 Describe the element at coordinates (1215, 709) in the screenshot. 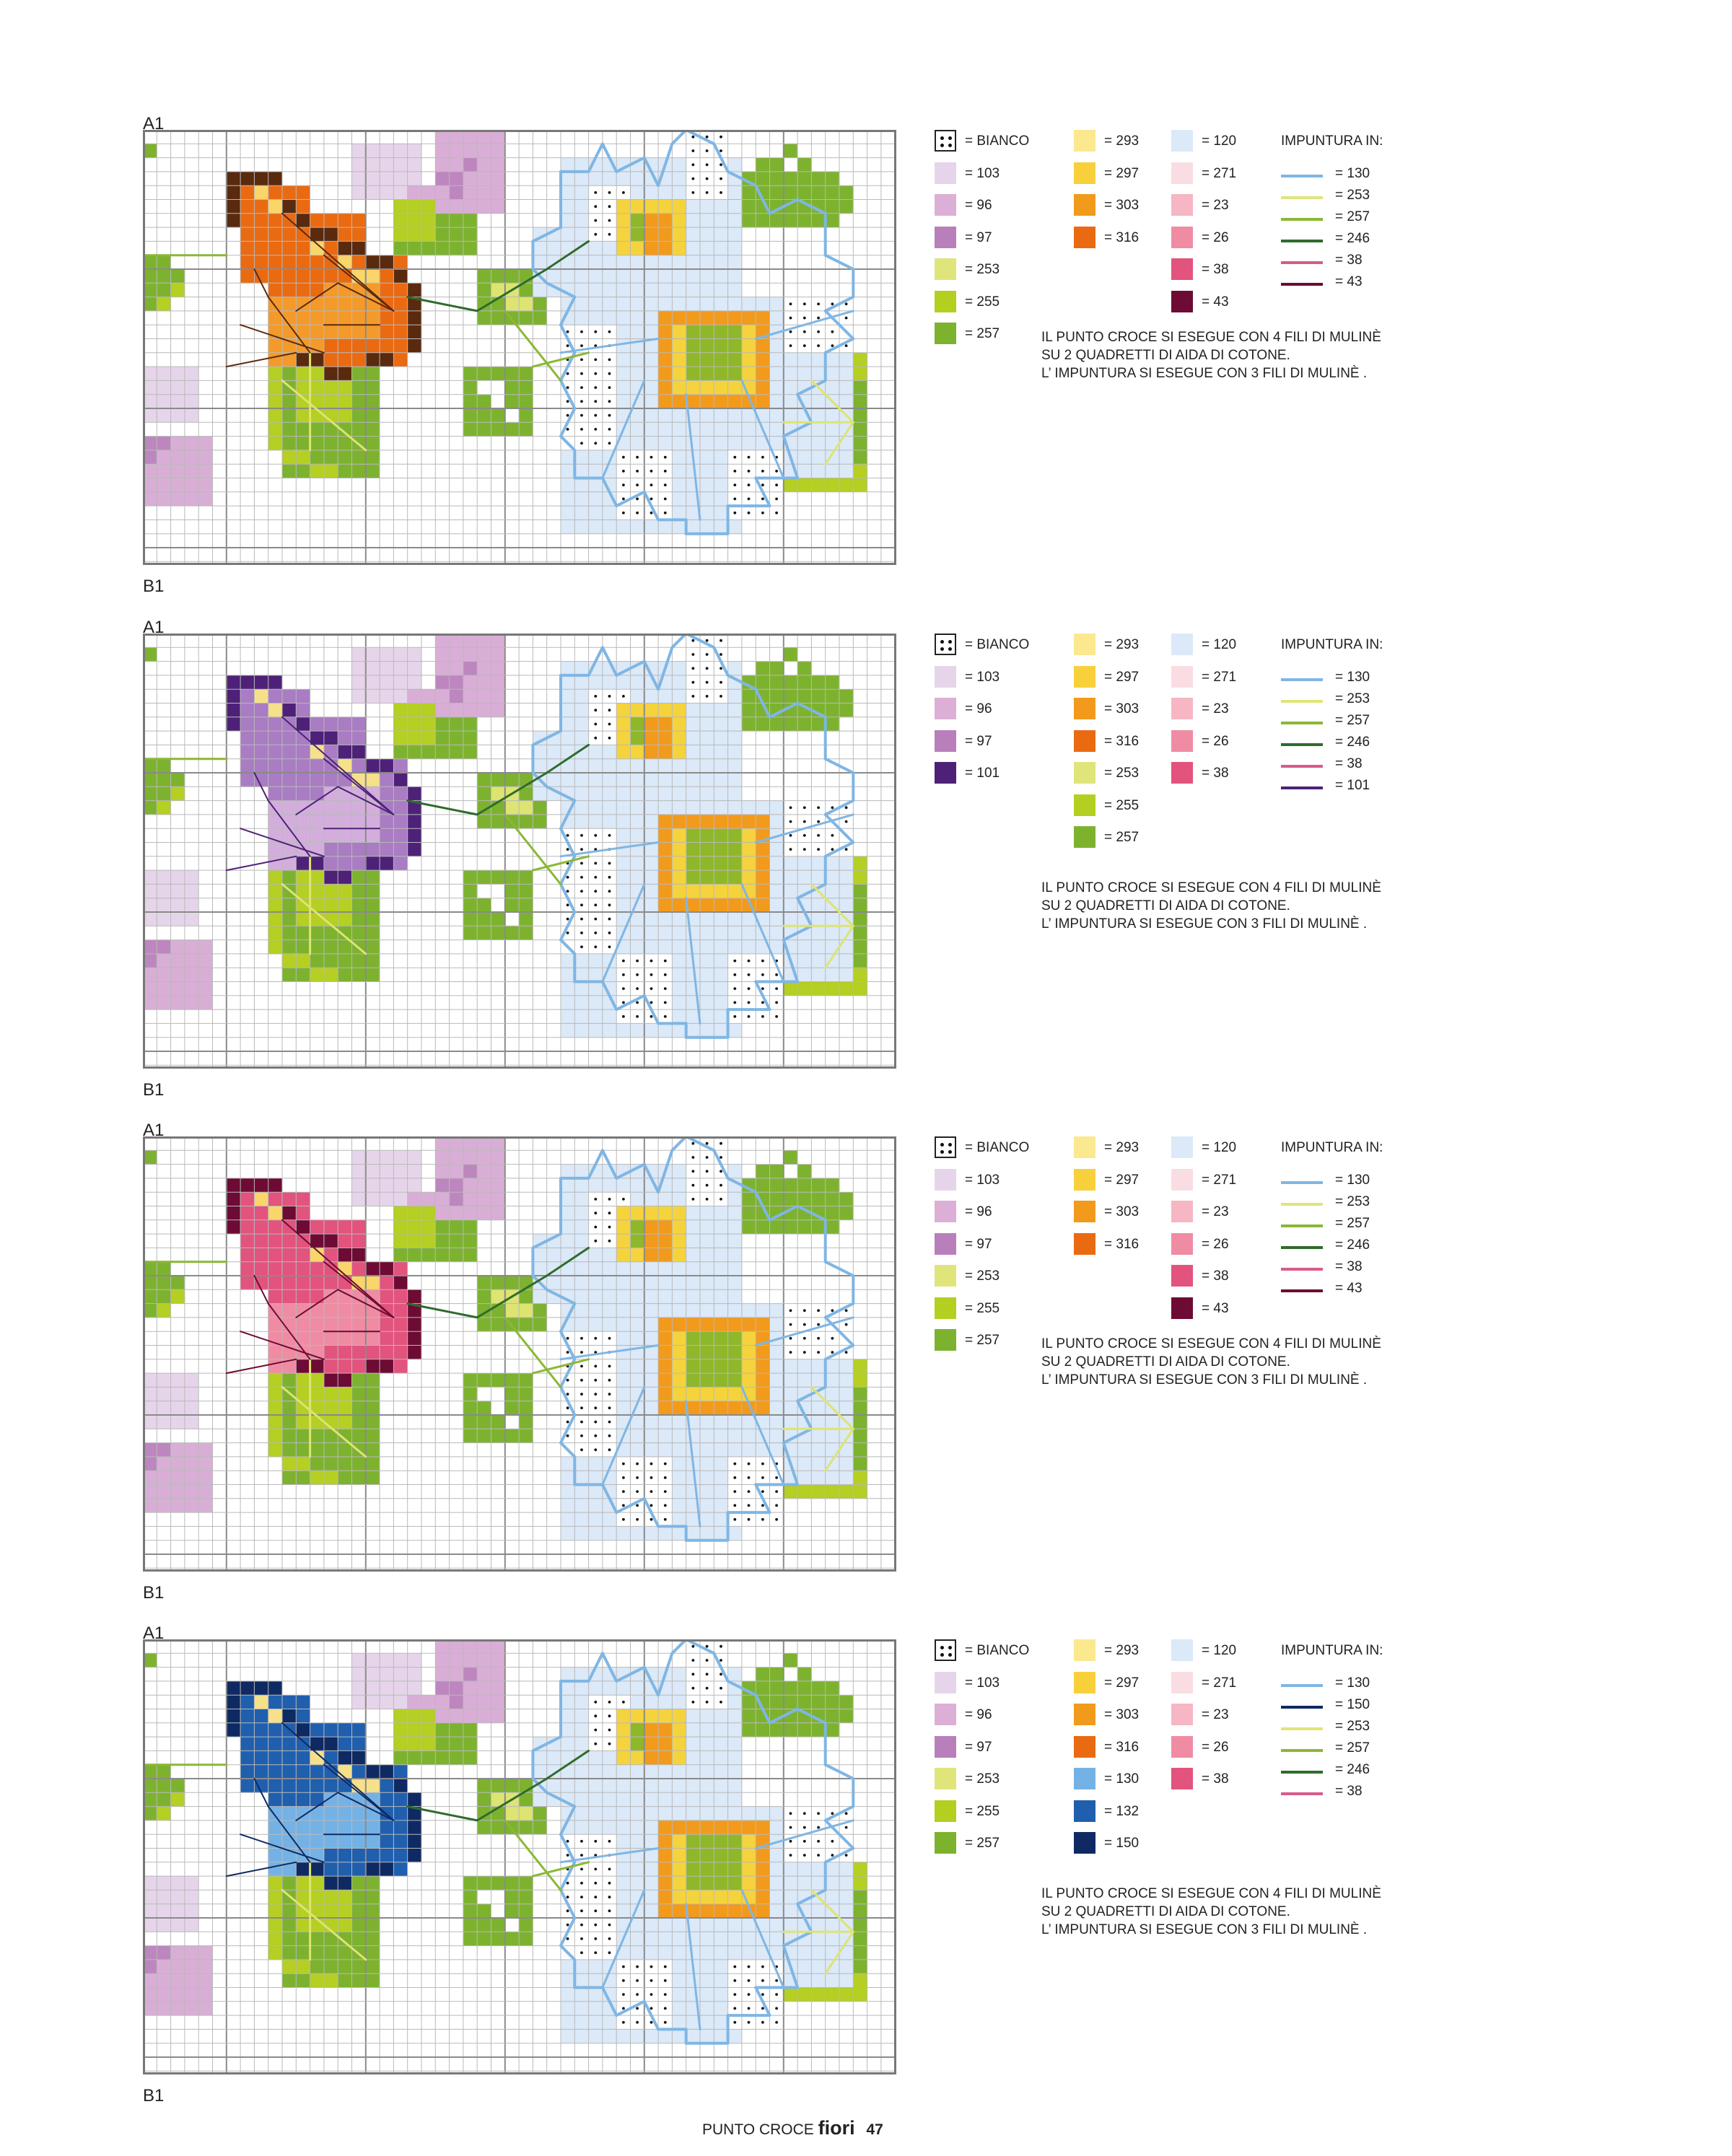

I see `legend-label: = 23` at that location.